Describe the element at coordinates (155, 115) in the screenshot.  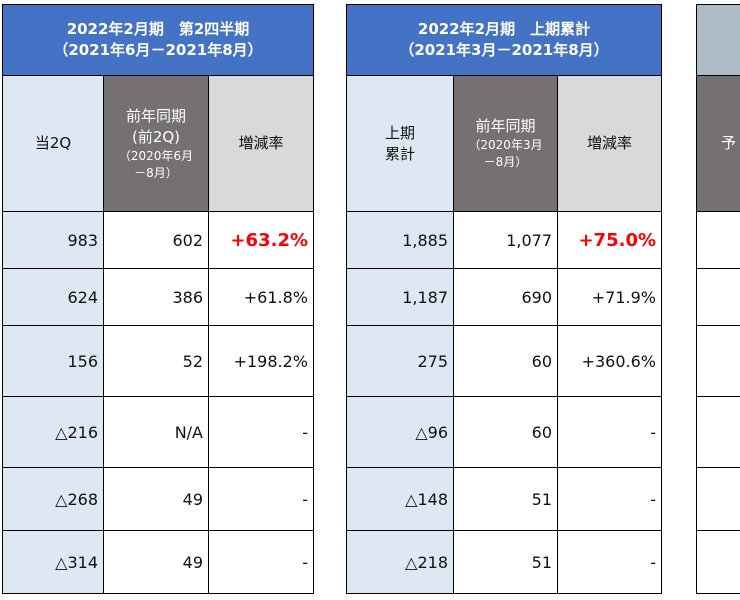
I see `q2-prev-header-line1: 前年同期` at that location.